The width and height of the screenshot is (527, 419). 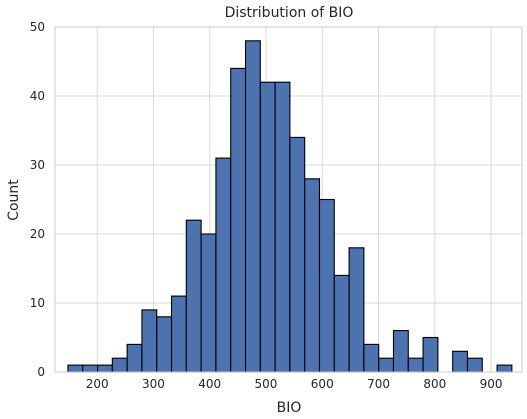 I want to click on x-tick-label: 500, so click(x=266, y=384).